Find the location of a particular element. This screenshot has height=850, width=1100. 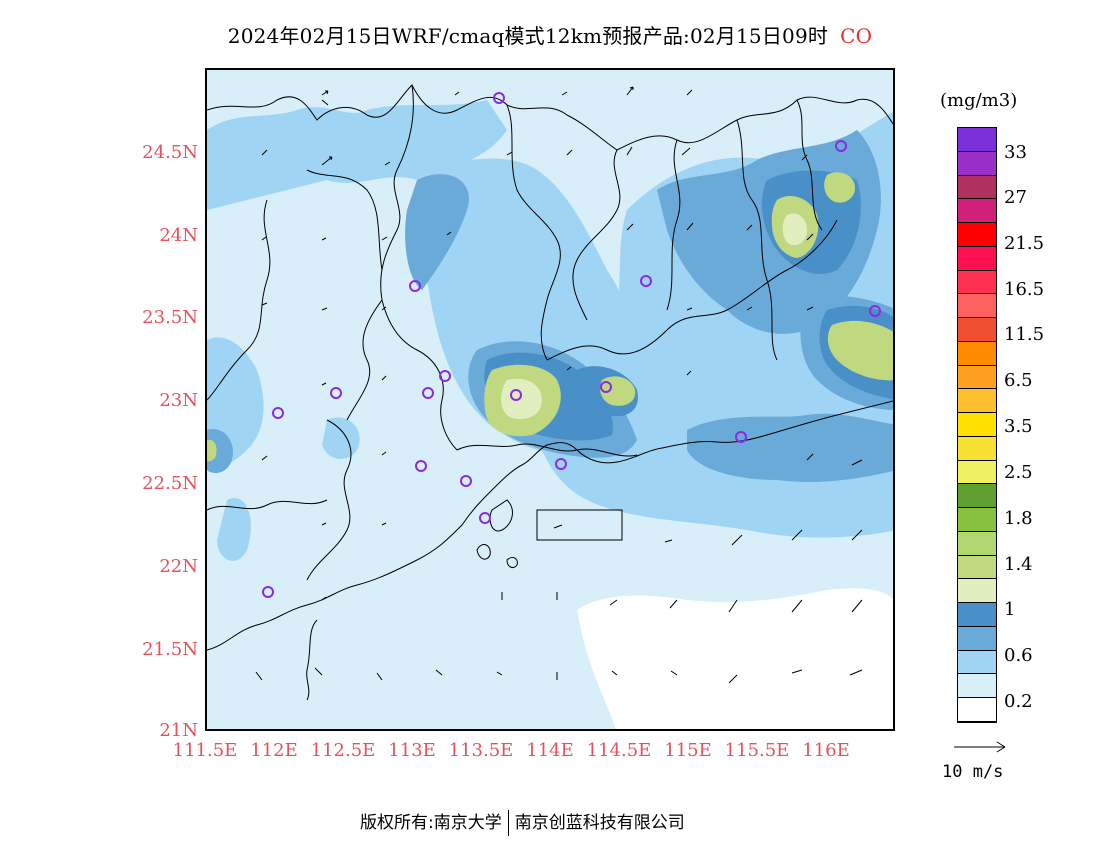

field-14-north is located at coordinates (839, 187).